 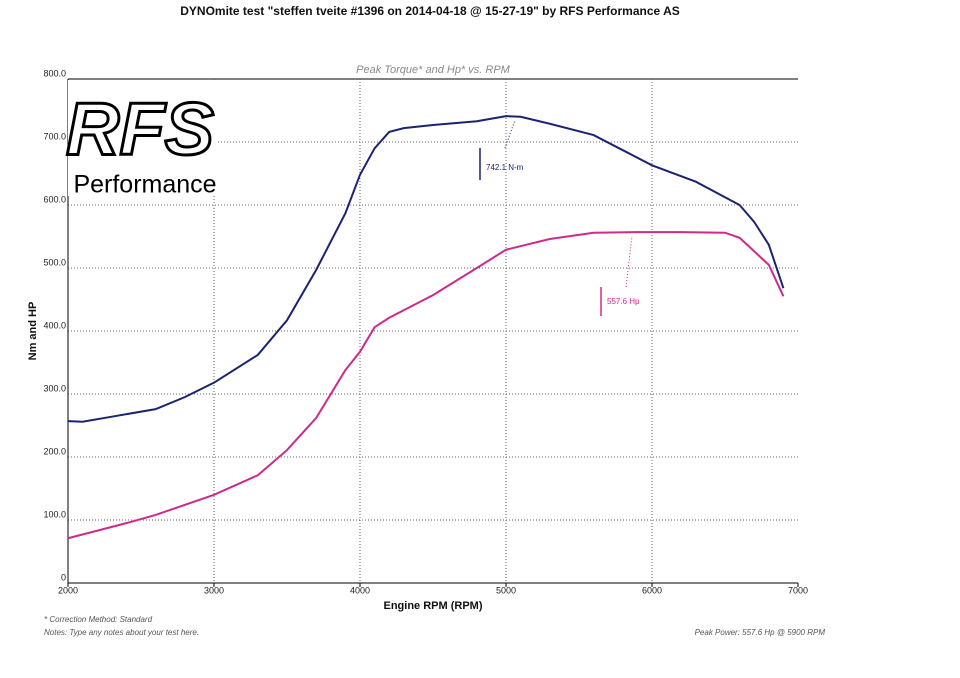 What do you see at coordinates (760, 632) in the screenshot?
I see `footer-peak: Peak Power: 557.6 Hp @ 5900 RPM` at bounding box center [760, 632].